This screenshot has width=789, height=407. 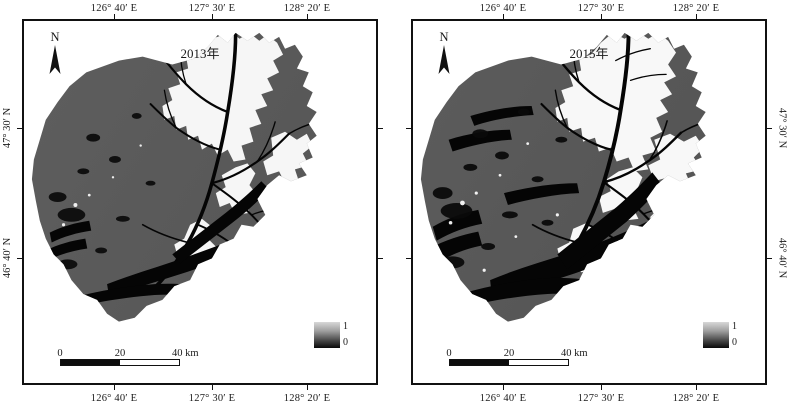 I want to click on north-arrow-2013: N, so click(x=55, y=53).